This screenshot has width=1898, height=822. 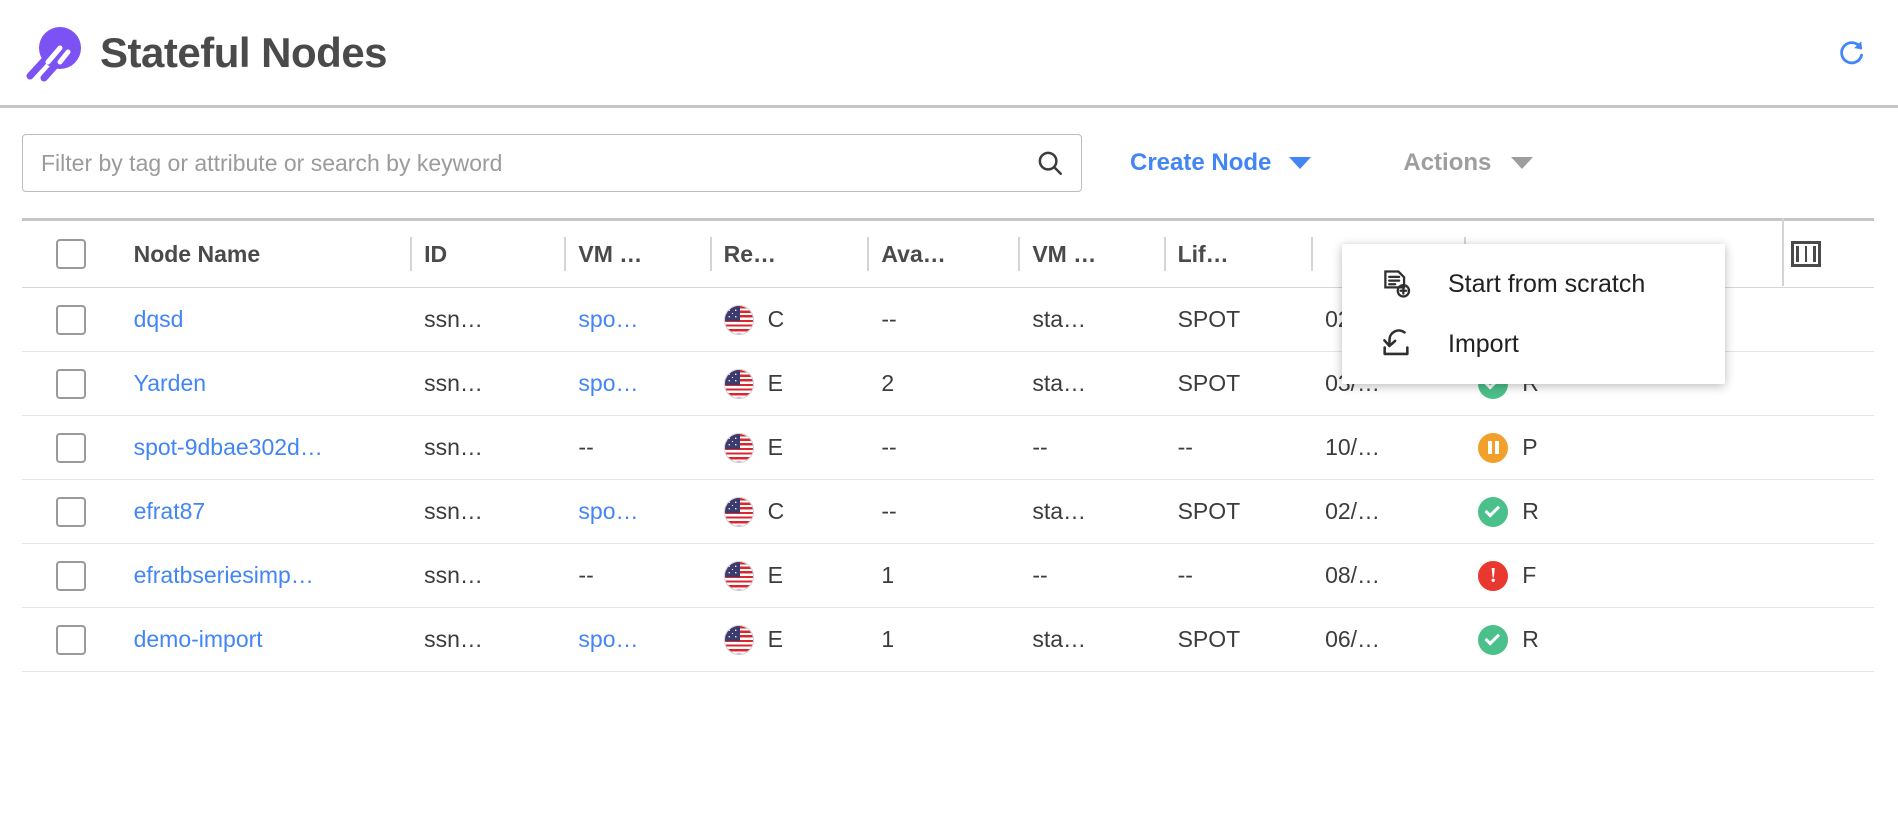 I want to click on status-running-icon, so click(x=1493, y=511).